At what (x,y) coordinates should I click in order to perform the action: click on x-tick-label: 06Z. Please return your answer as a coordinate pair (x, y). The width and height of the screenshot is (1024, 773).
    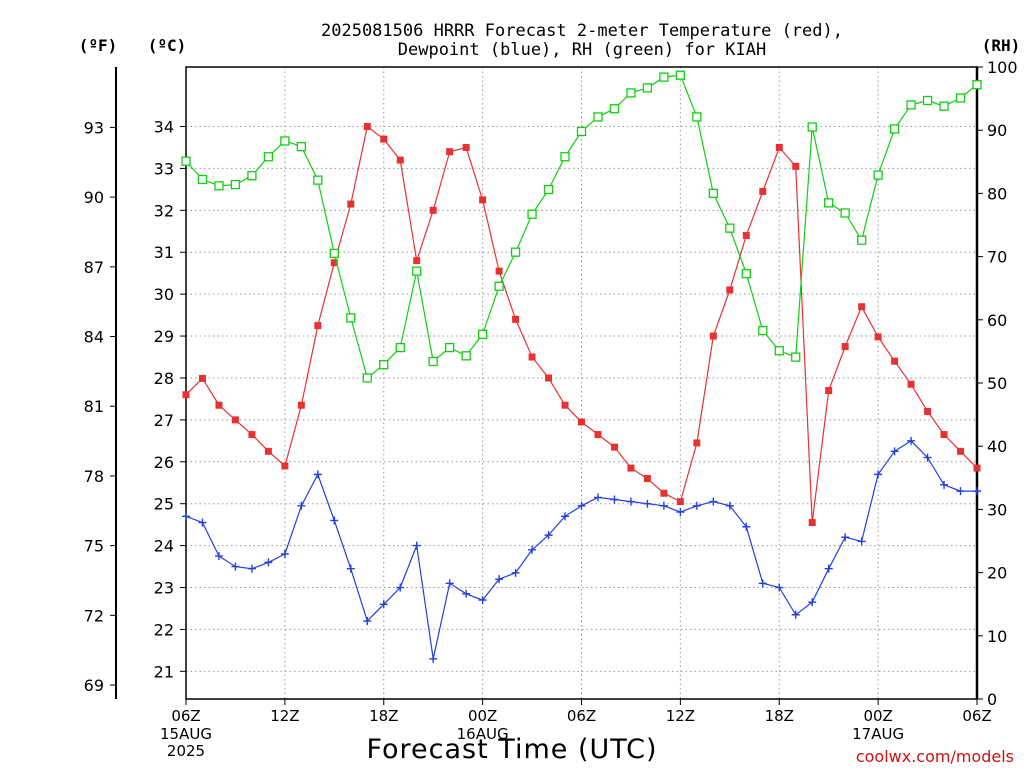
    Looking at the image, I should click on (581, 716).